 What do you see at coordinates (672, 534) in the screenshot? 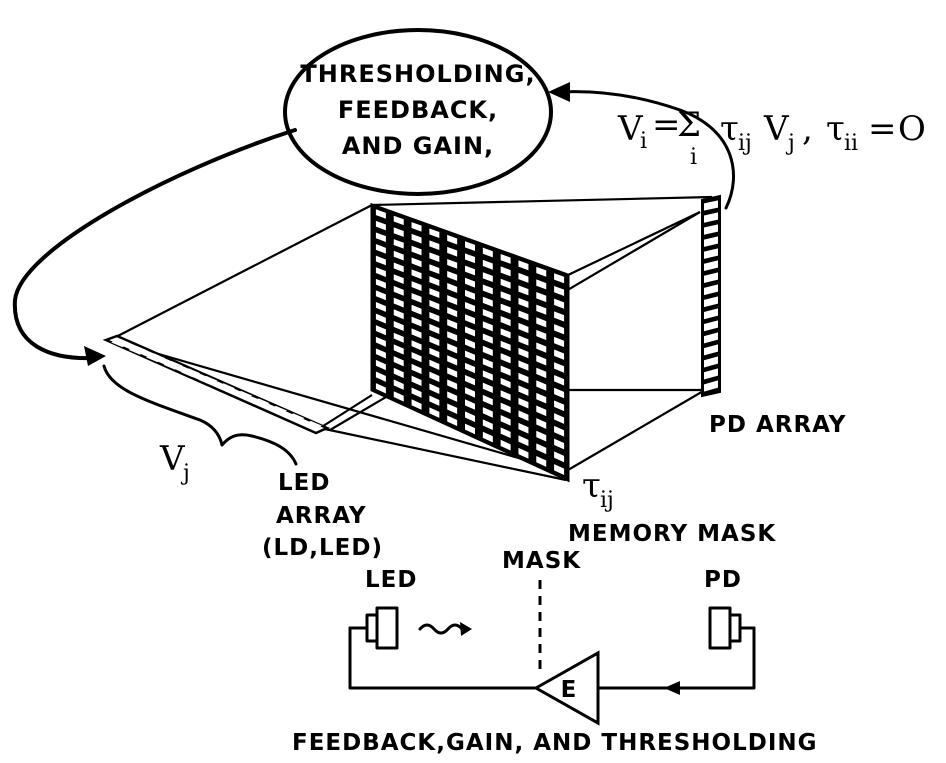
I see `memory-mask-label: MEMORY MASK` at bounding box center [672, 534].